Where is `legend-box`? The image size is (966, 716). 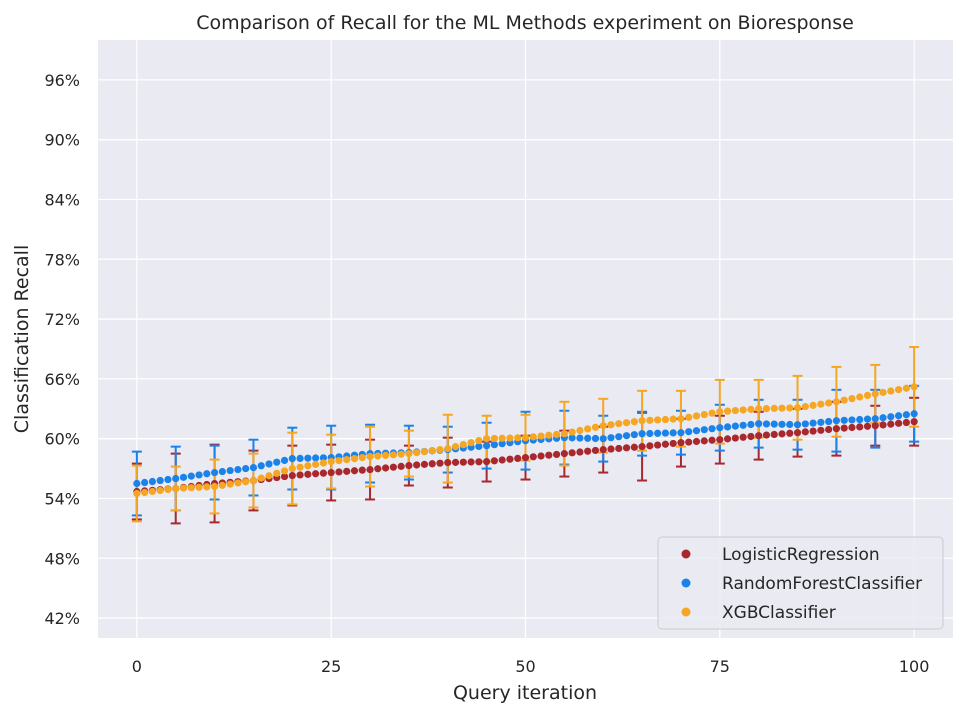 legend-box is located at coordinates (800, 583).